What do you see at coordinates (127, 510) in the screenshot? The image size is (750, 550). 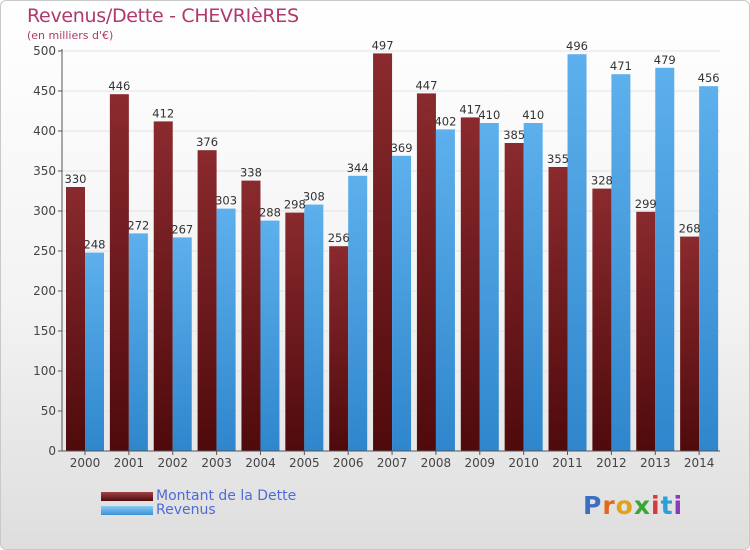 I see `legend-swatch-revenus` at bounding box center [127, 510].